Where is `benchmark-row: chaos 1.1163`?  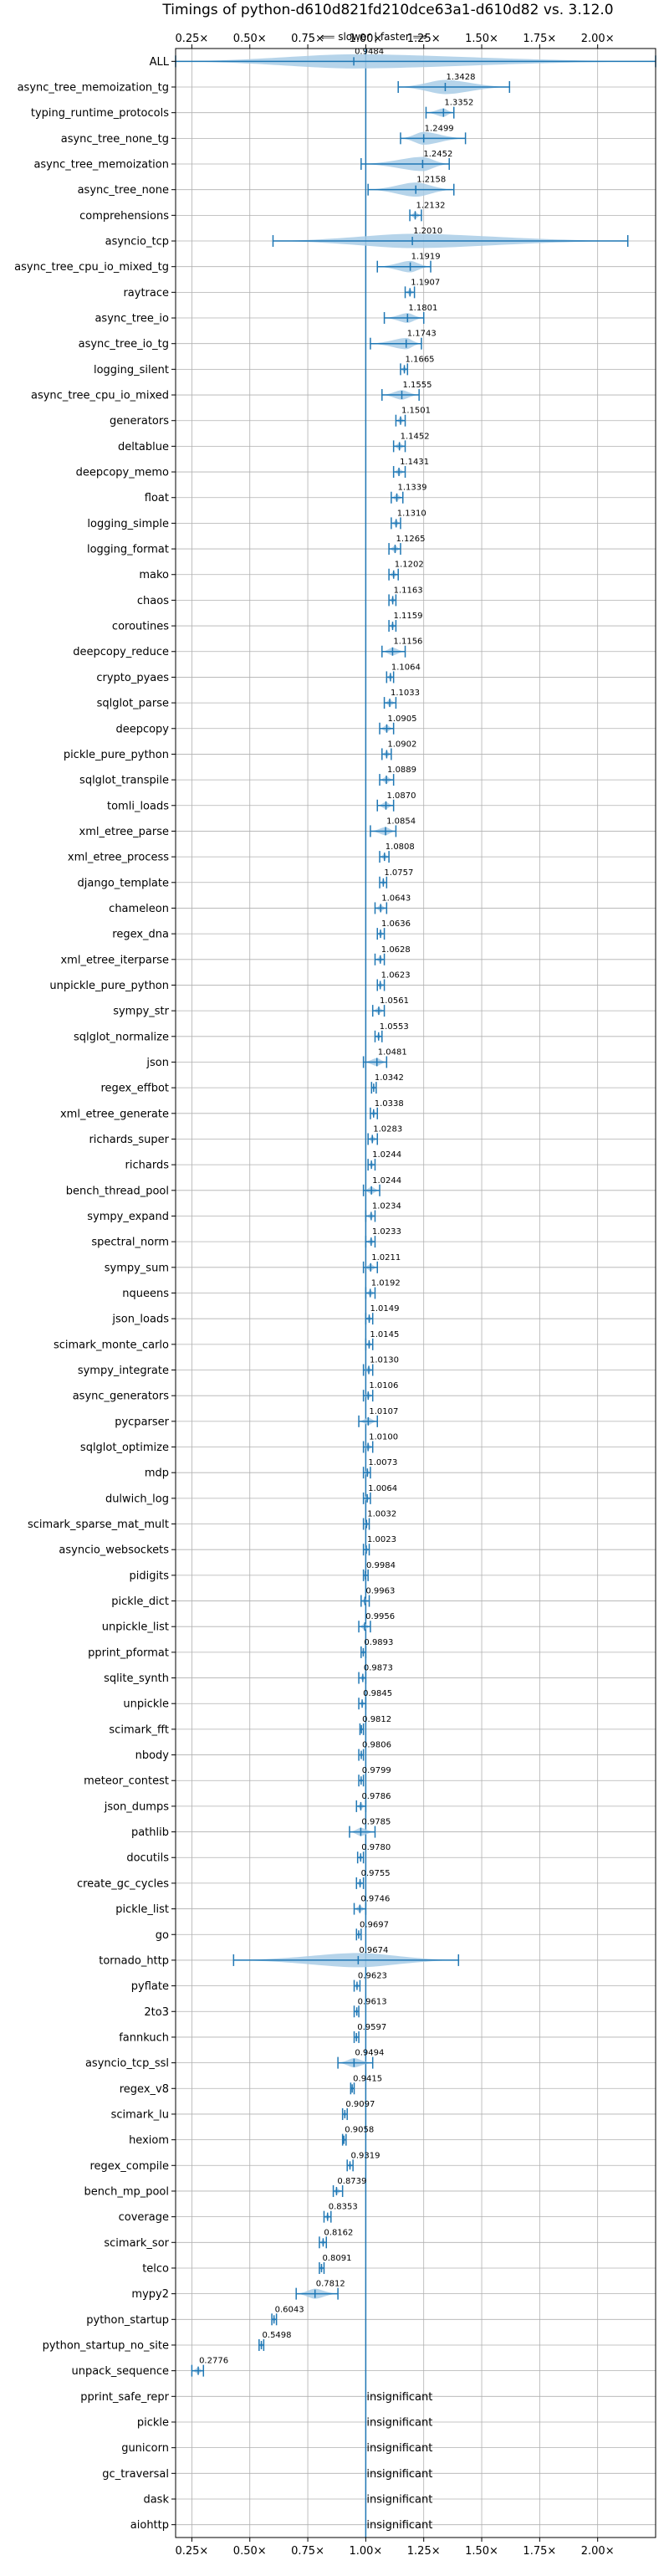
benchmark-row: chaos 1.1163 is located at coordinates (280, 597).